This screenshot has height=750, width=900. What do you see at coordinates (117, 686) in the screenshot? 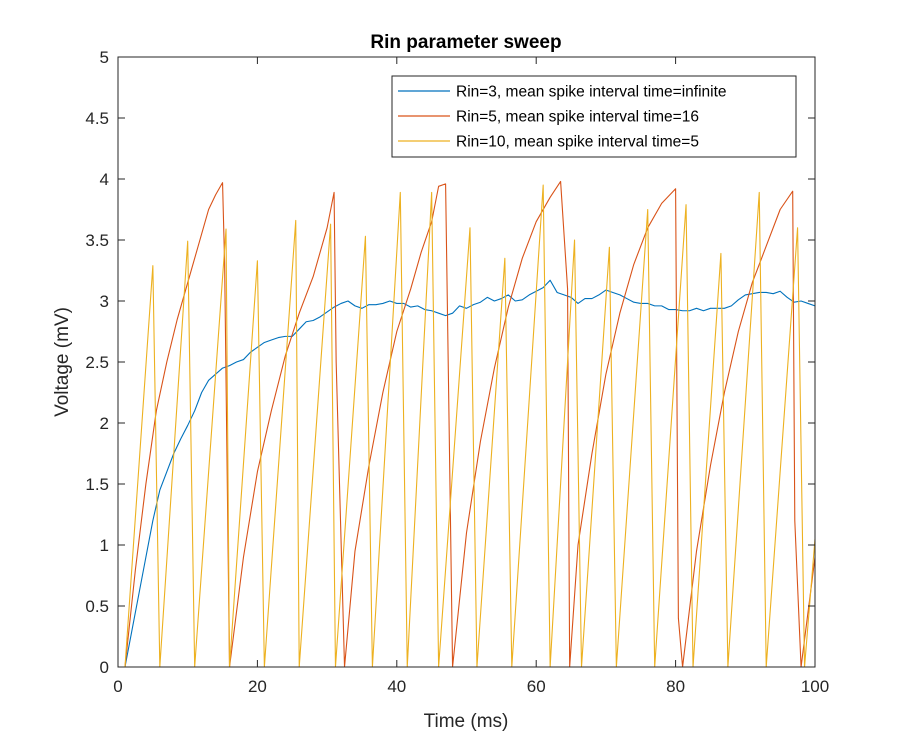
I see `x-tick-label: 0` at bounding box center [117, 686].